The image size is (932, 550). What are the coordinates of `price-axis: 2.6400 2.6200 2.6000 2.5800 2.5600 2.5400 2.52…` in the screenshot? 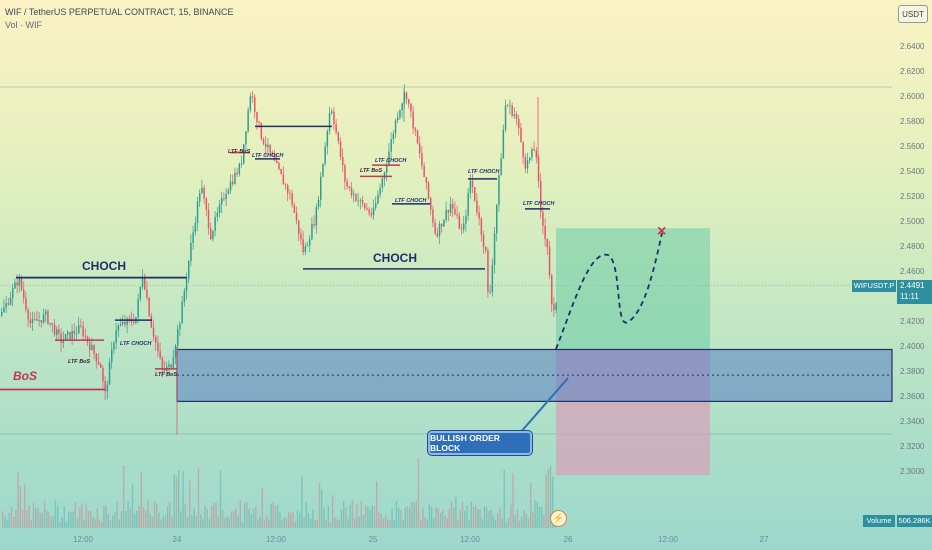 It's located at (912, 275).